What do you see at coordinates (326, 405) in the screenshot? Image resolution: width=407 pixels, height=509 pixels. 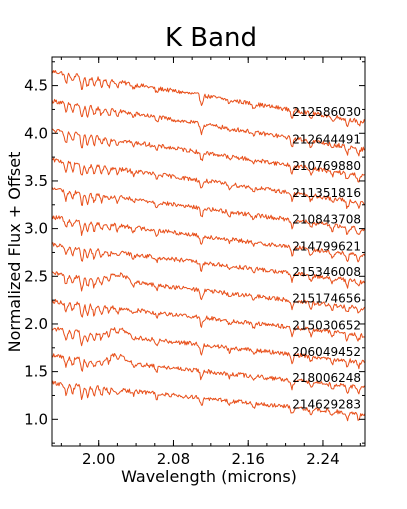 I see `spectrum-label: 214629283` at bounding box center [326, 405].